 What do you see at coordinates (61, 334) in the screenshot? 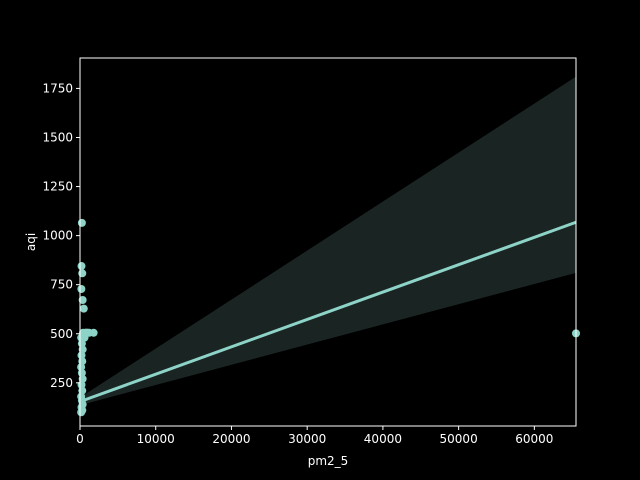
I see `y-tick-label: 500` at bounding box center [61, 334].